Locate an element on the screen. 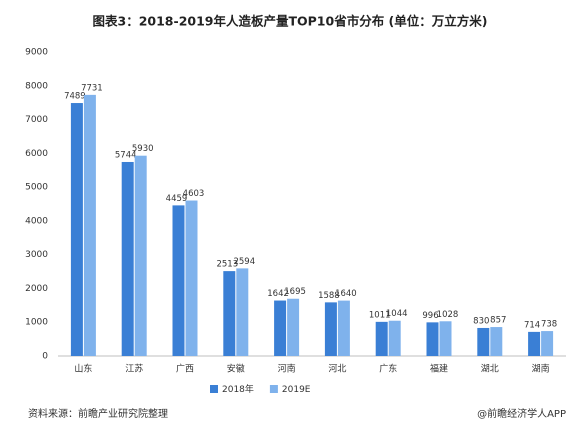  legend-label: 2018年 is located at coordinates (238, 389).